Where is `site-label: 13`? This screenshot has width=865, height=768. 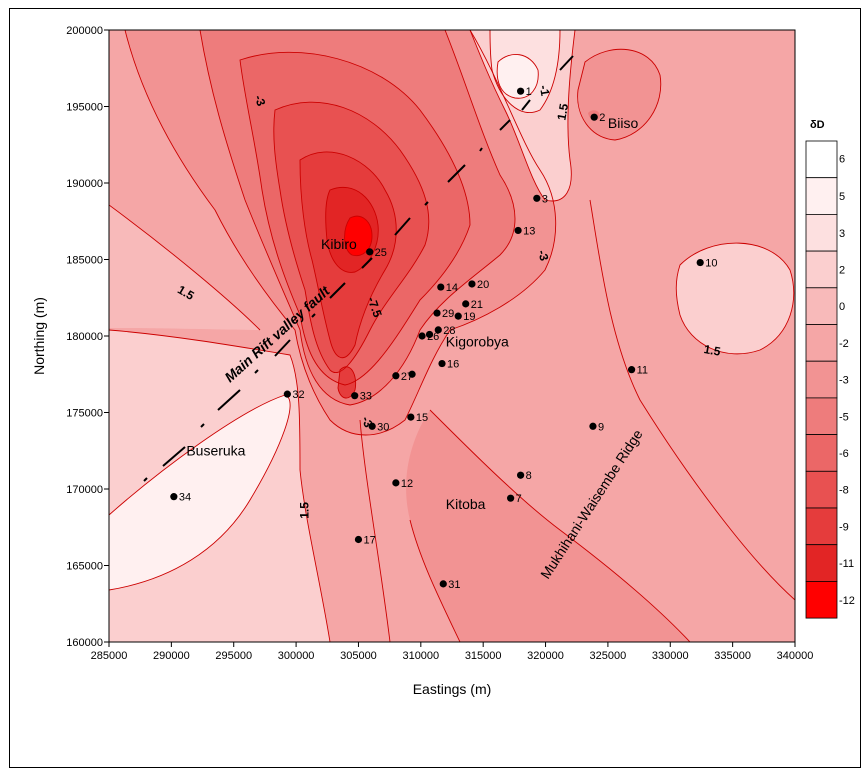
site-label: 13 is located at coordinates (529, 231).